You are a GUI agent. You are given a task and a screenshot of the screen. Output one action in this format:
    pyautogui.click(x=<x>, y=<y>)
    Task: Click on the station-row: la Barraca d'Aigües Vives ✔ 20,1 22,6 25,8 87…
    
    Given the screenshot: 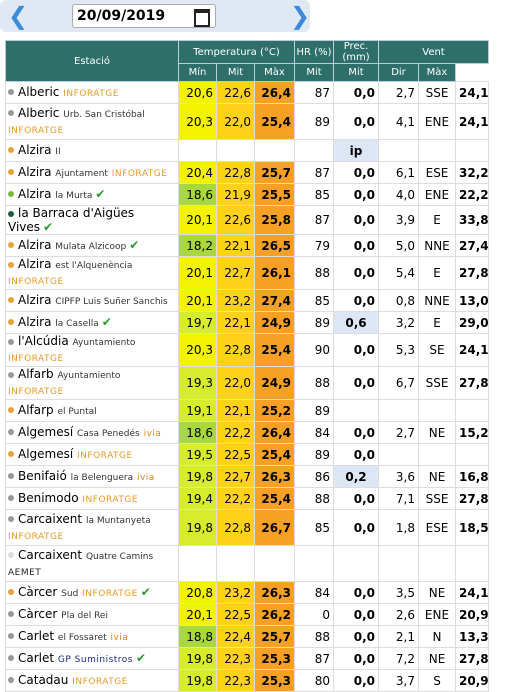 What is the action you would take?
    pyautogui.click(x=247, y=220)
    